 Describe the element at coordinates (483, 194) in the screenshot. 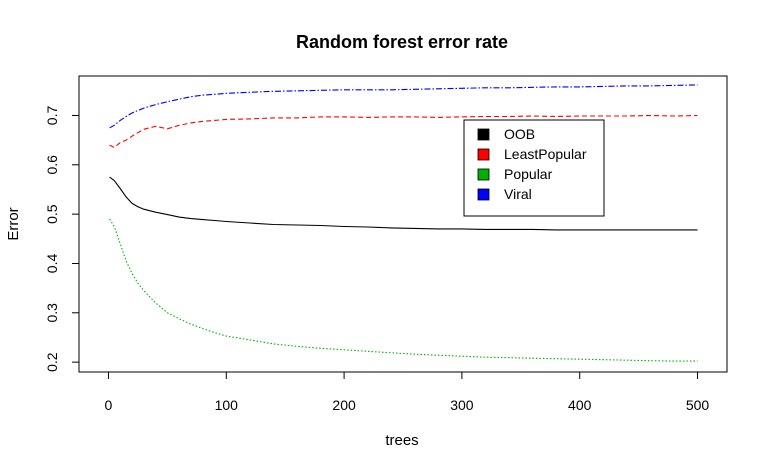

I see `legend-swatch-viral` at that location.